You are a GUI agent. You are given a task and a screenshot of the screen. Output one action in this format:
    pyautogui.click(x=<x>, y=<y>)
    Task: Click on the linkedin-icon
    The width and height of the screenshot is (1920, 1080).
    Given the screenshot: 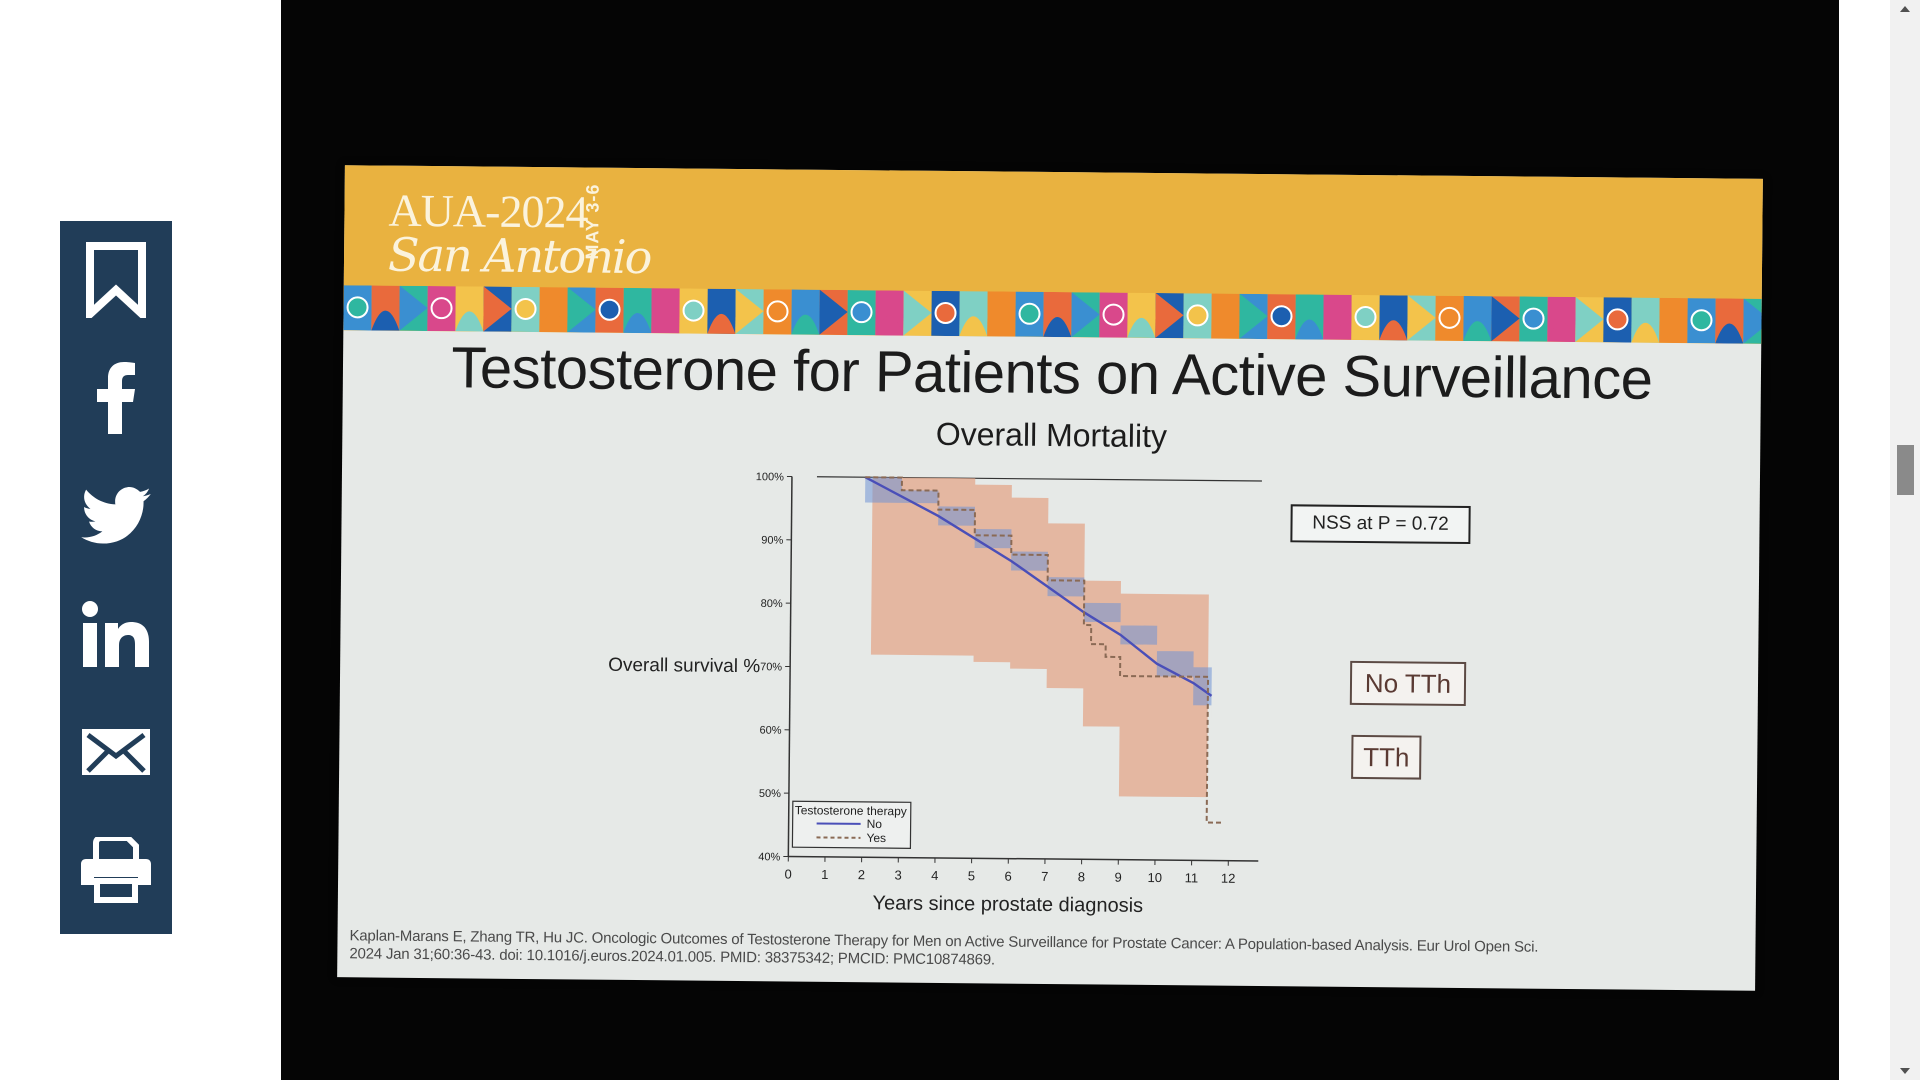 What is the action you would take?
    pyautogui.click(x=115, y=634)
    